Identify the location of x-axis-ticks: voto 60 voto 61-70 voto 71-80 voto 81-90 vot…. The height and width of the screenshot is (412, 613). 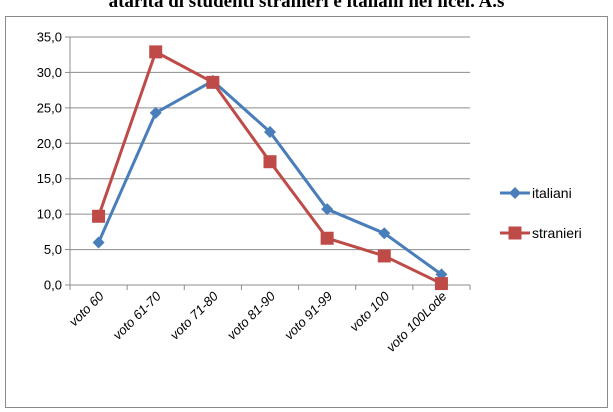
(268, 320).